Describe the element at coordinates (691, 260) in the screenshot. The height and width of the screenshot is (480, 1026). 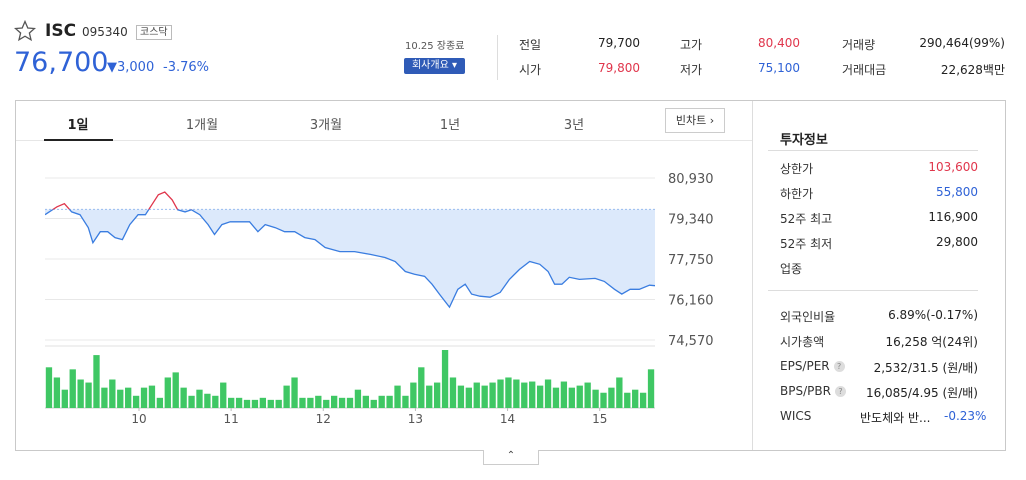
I see `y-tick-label: 77,750` at that location.